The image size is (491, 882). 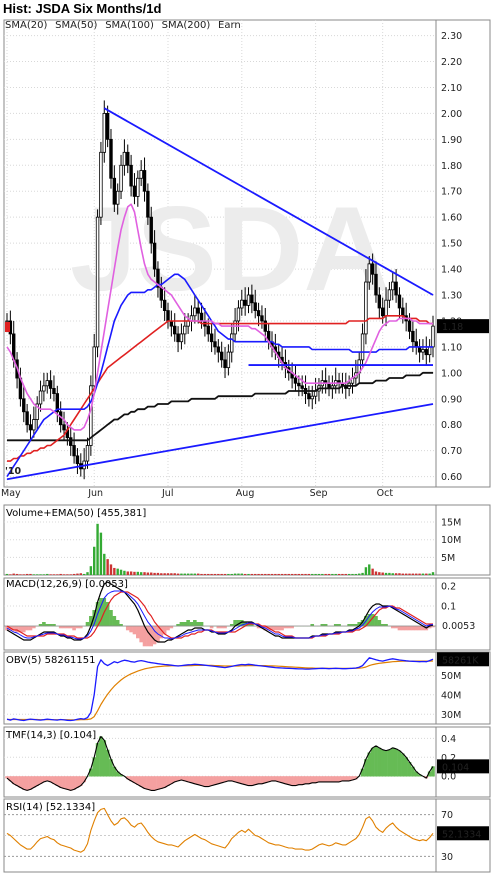 I want to click on obv-last-value-bg, so click(x=463, y=659).